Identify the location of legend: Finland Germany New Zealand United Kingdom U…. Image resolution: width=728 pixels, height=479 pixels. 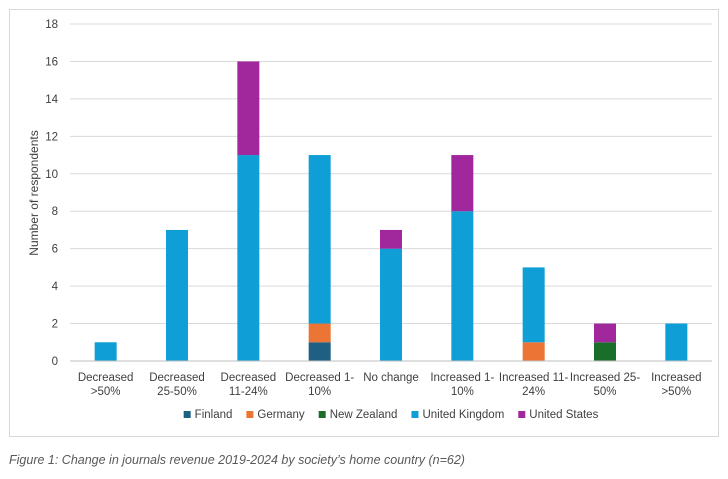
(391, 415).